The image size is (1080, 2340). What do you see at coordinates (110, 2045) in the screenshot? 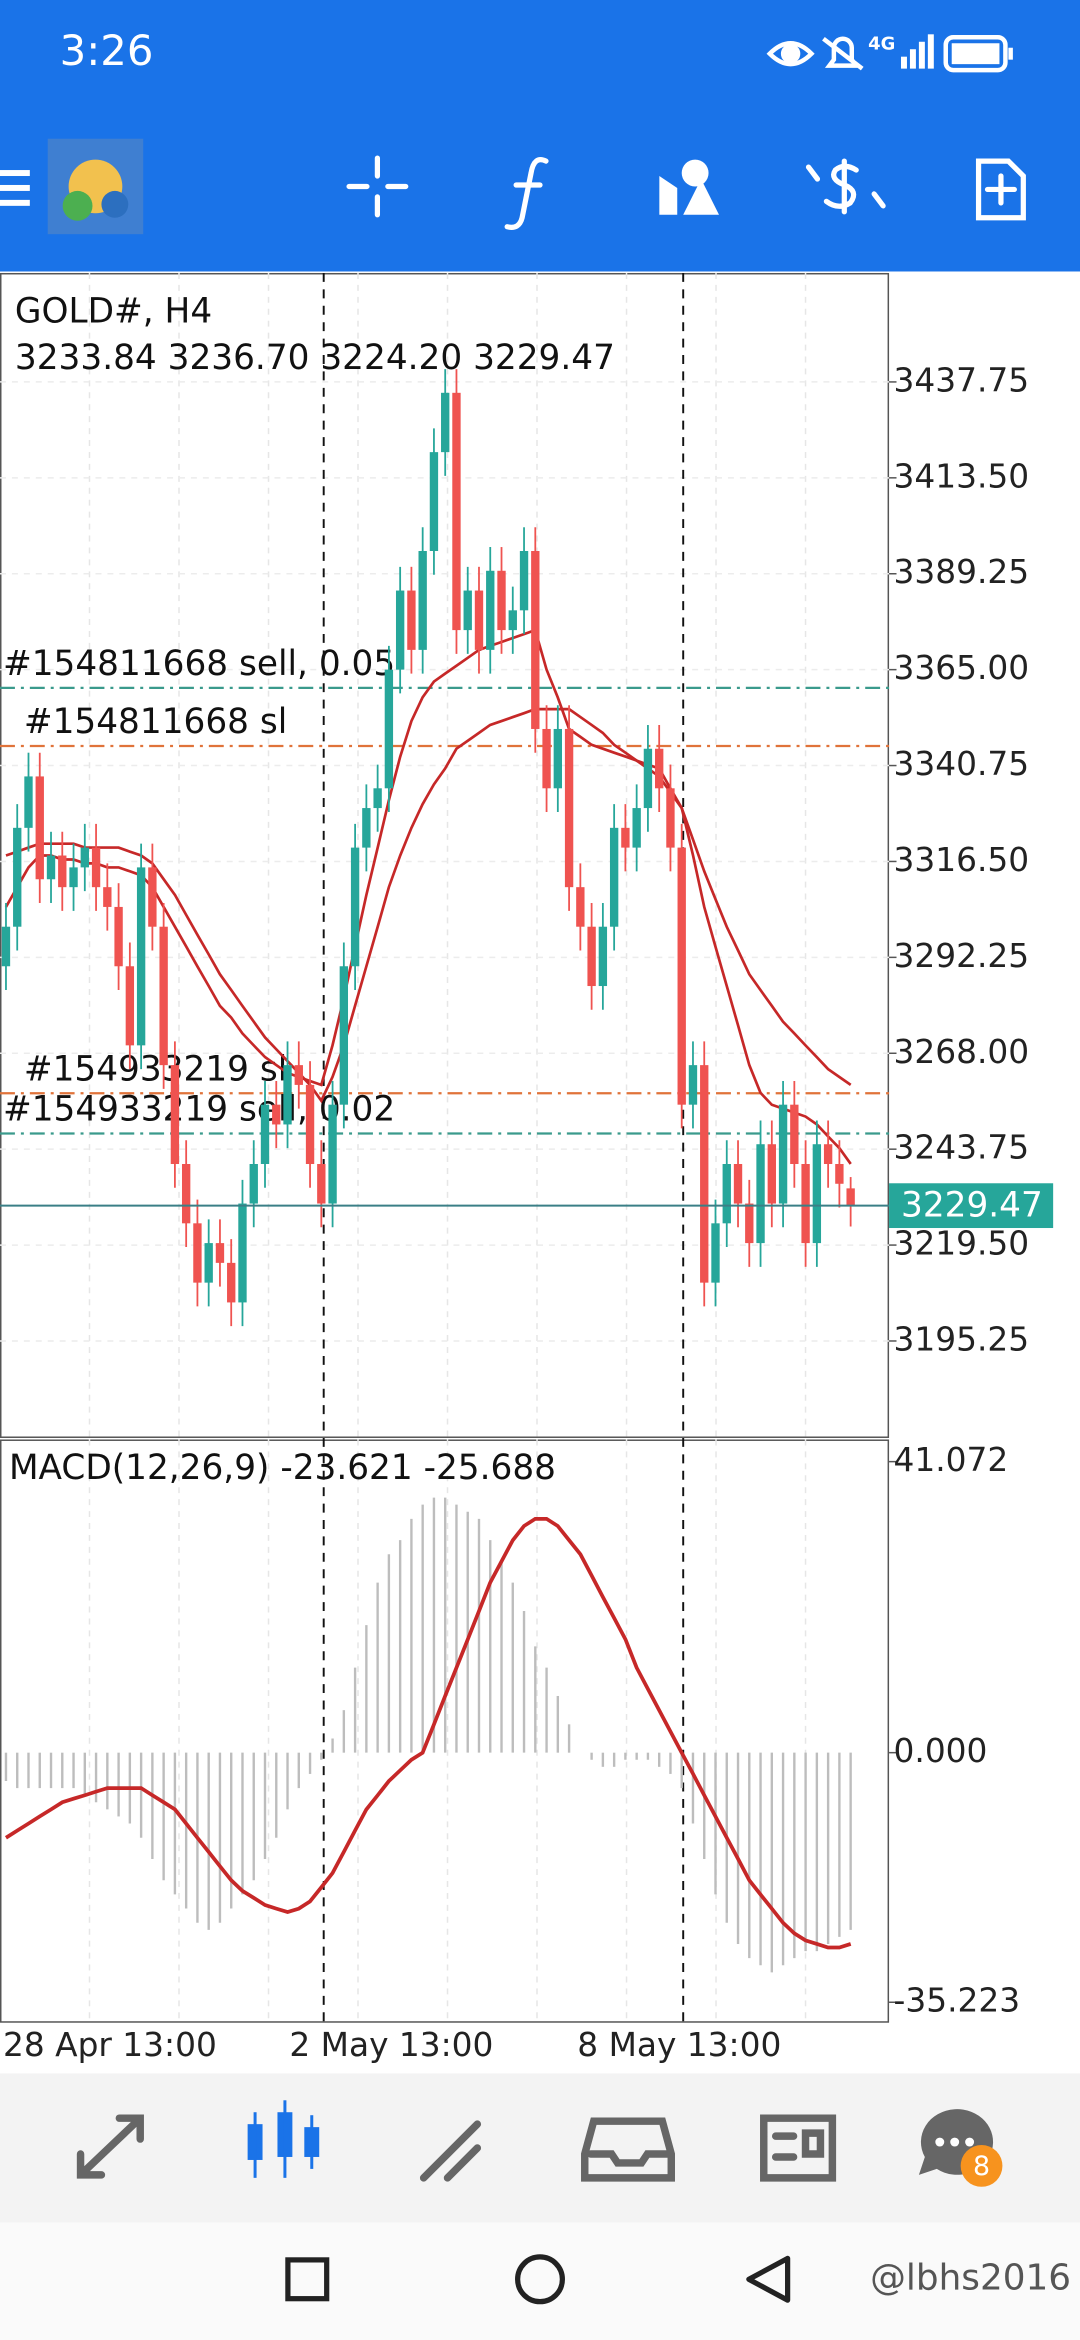
I see `x-tick-label: 28 Apr 13:00` at bounding box center [110, 2045].